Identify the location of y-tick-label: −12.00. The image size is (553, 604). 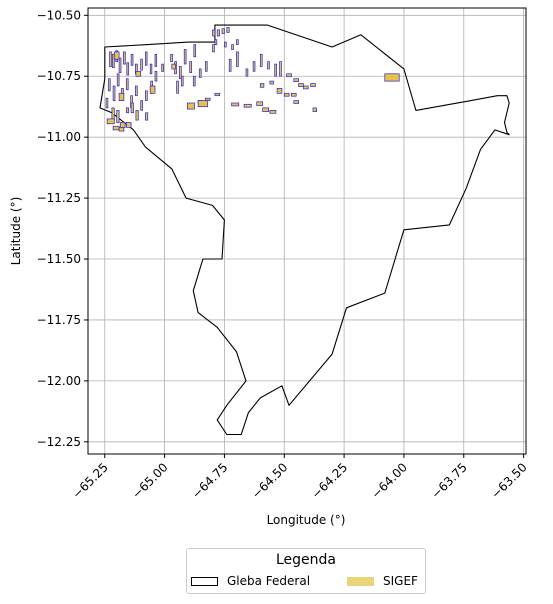
(59, 381).